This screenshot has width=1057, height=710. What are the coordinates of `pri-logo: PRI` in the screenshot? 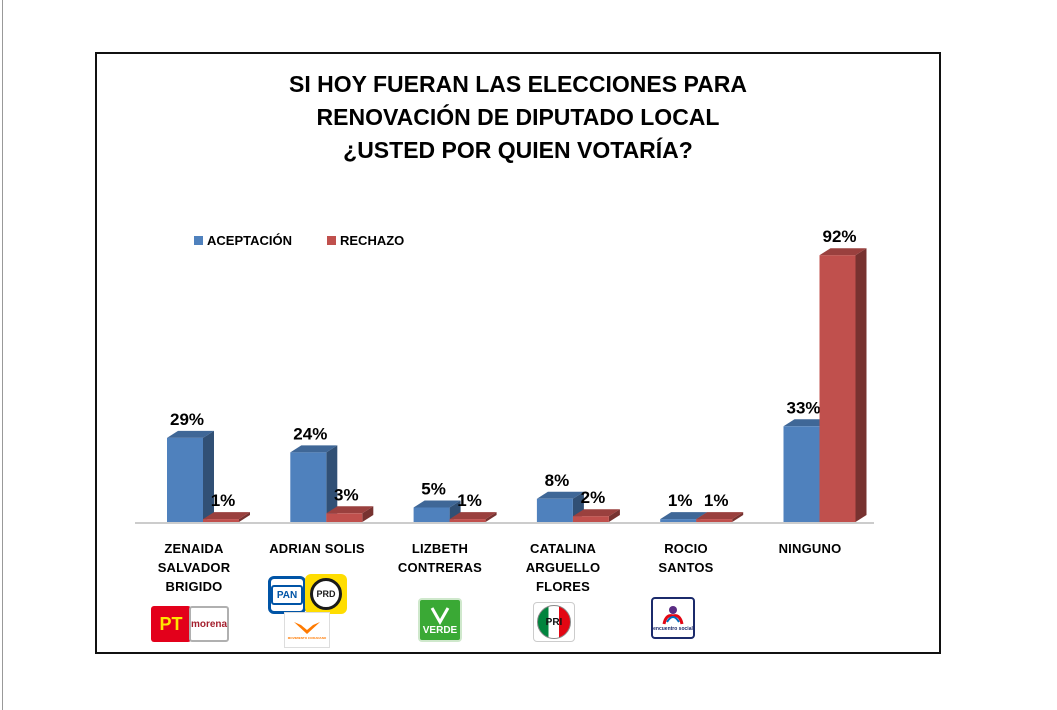 It's located at (554, 622).